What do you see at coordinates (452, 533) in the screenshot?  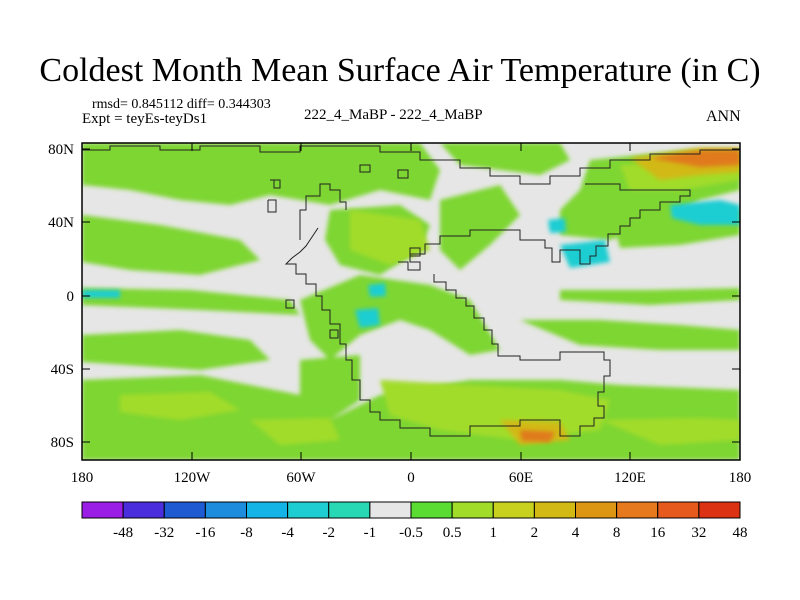 I see `colorbar-label: 0.5` at bounding box center [452, 533].